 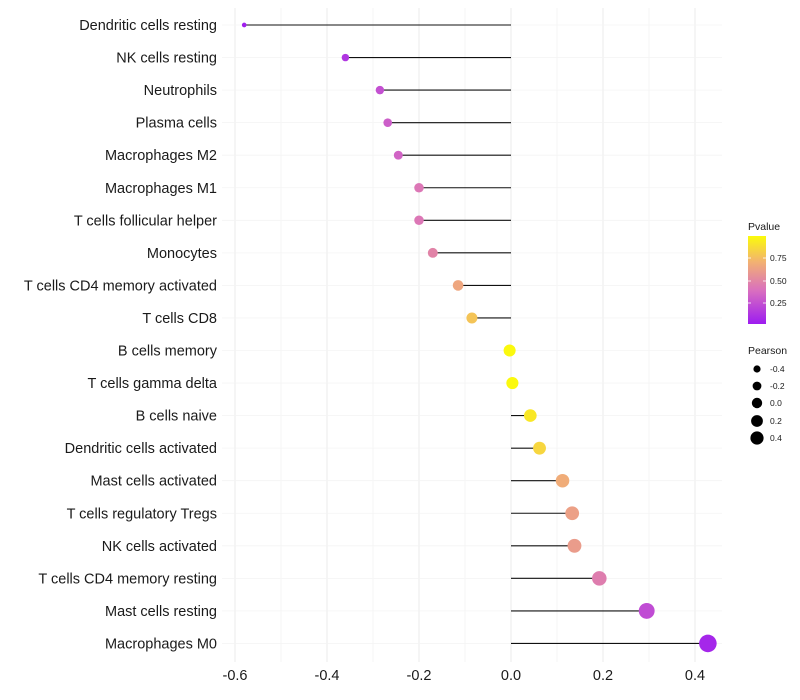 What do you see at coordinates (778, 303) in the screenshot?
I see `pvalue-legend-label-025: 0.25` at bounding box center [778, 303].